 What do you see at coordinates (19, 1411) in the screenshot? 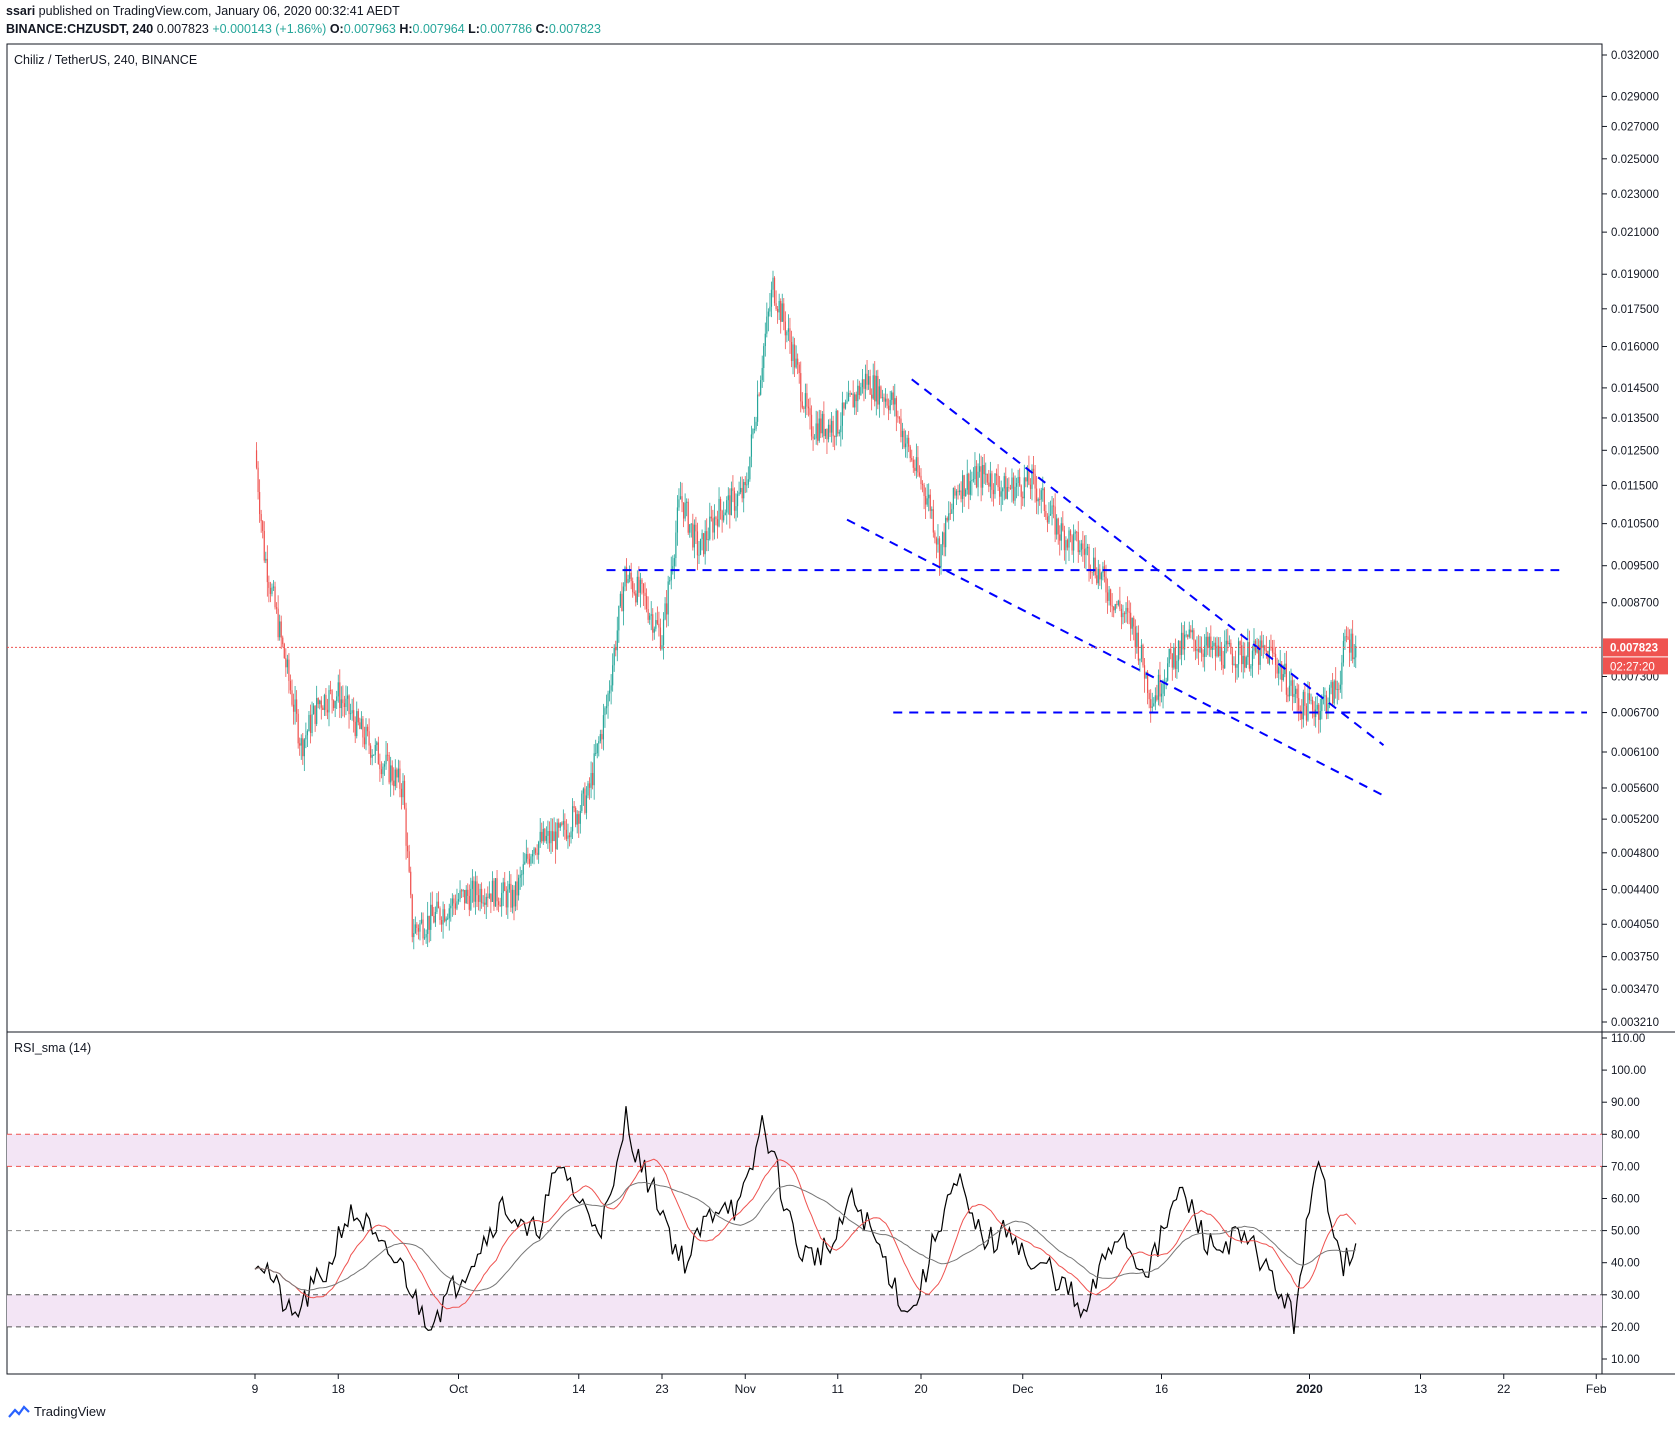
I see `tradingview-logo-icon` at bounding box center [19, 1411].